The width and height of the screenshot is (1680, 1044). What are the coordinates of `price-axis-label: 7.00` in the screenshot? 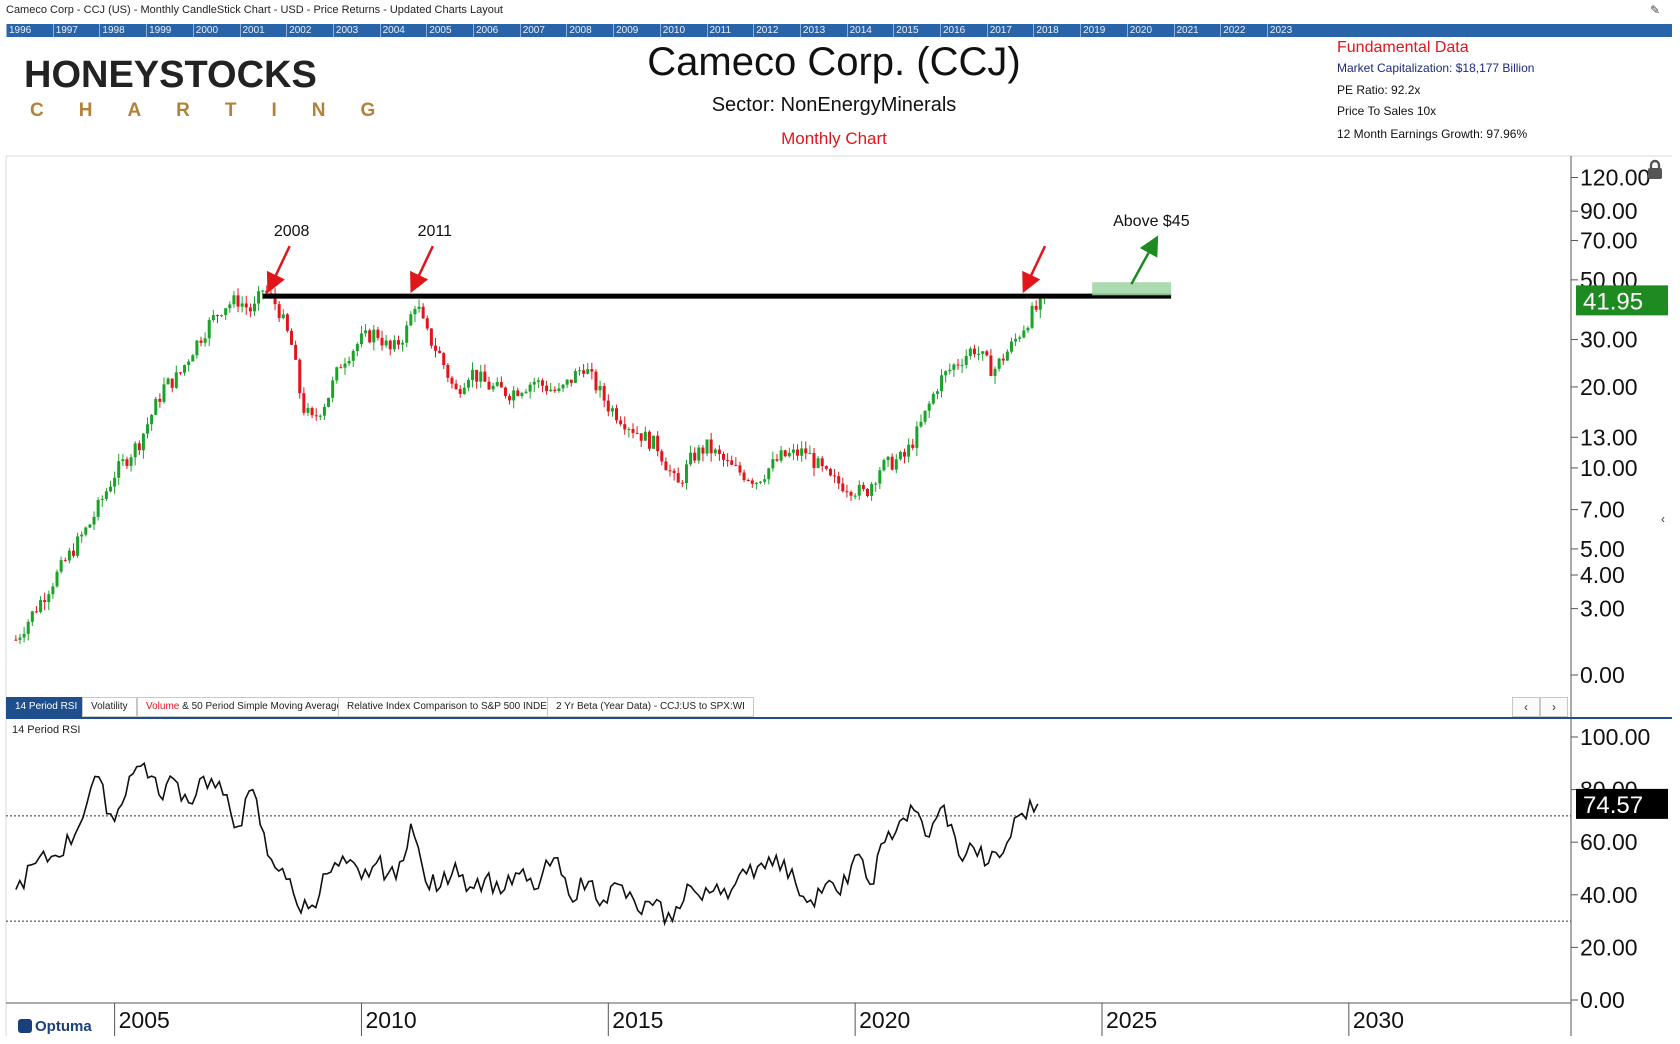 It's located at (1602, 510).